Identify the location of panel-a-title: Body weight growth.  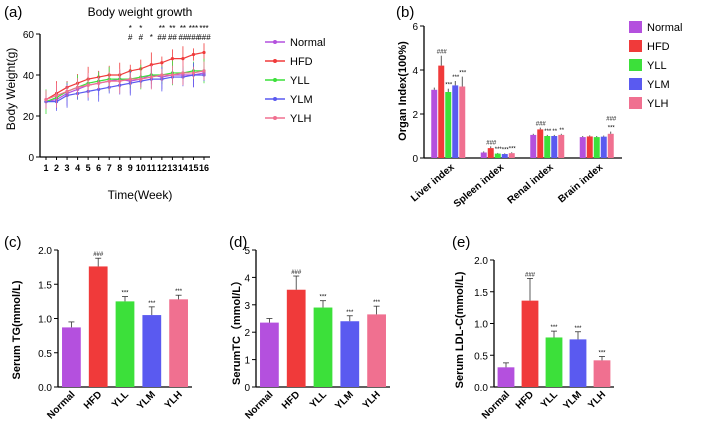
(140, 12).